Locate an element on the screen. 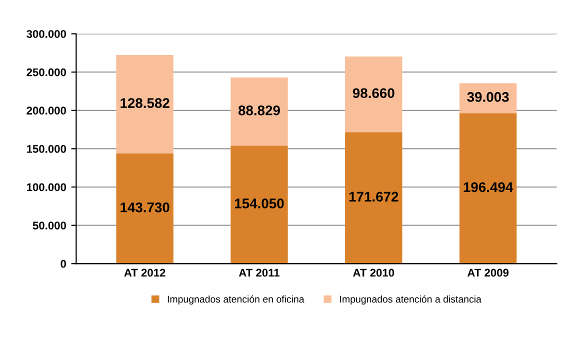 The width and height of the screenshot is (586, 338). x-tick-label: AT 2011 is located at coordinates (259, 272).